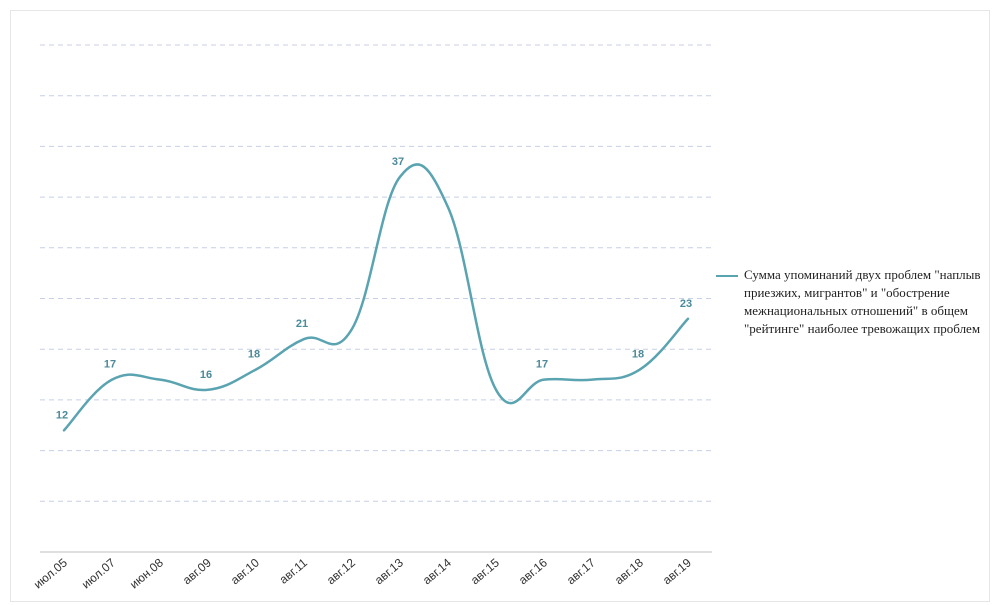 The image size is (999, 605). Describe the element at coordinates (50, 573) in the screenshot. I see `x-tick-label: июл.05` at that location.